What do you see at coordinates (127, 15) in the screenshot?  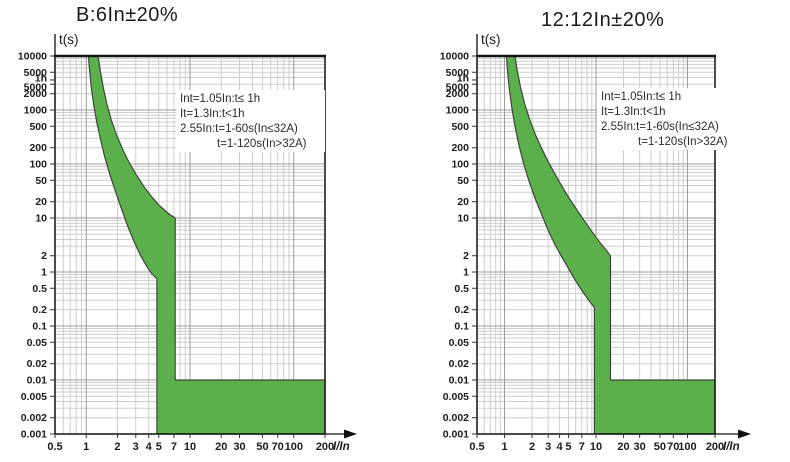 I see `chart-title: B:6In±20%` at bounding box center [127, 15].